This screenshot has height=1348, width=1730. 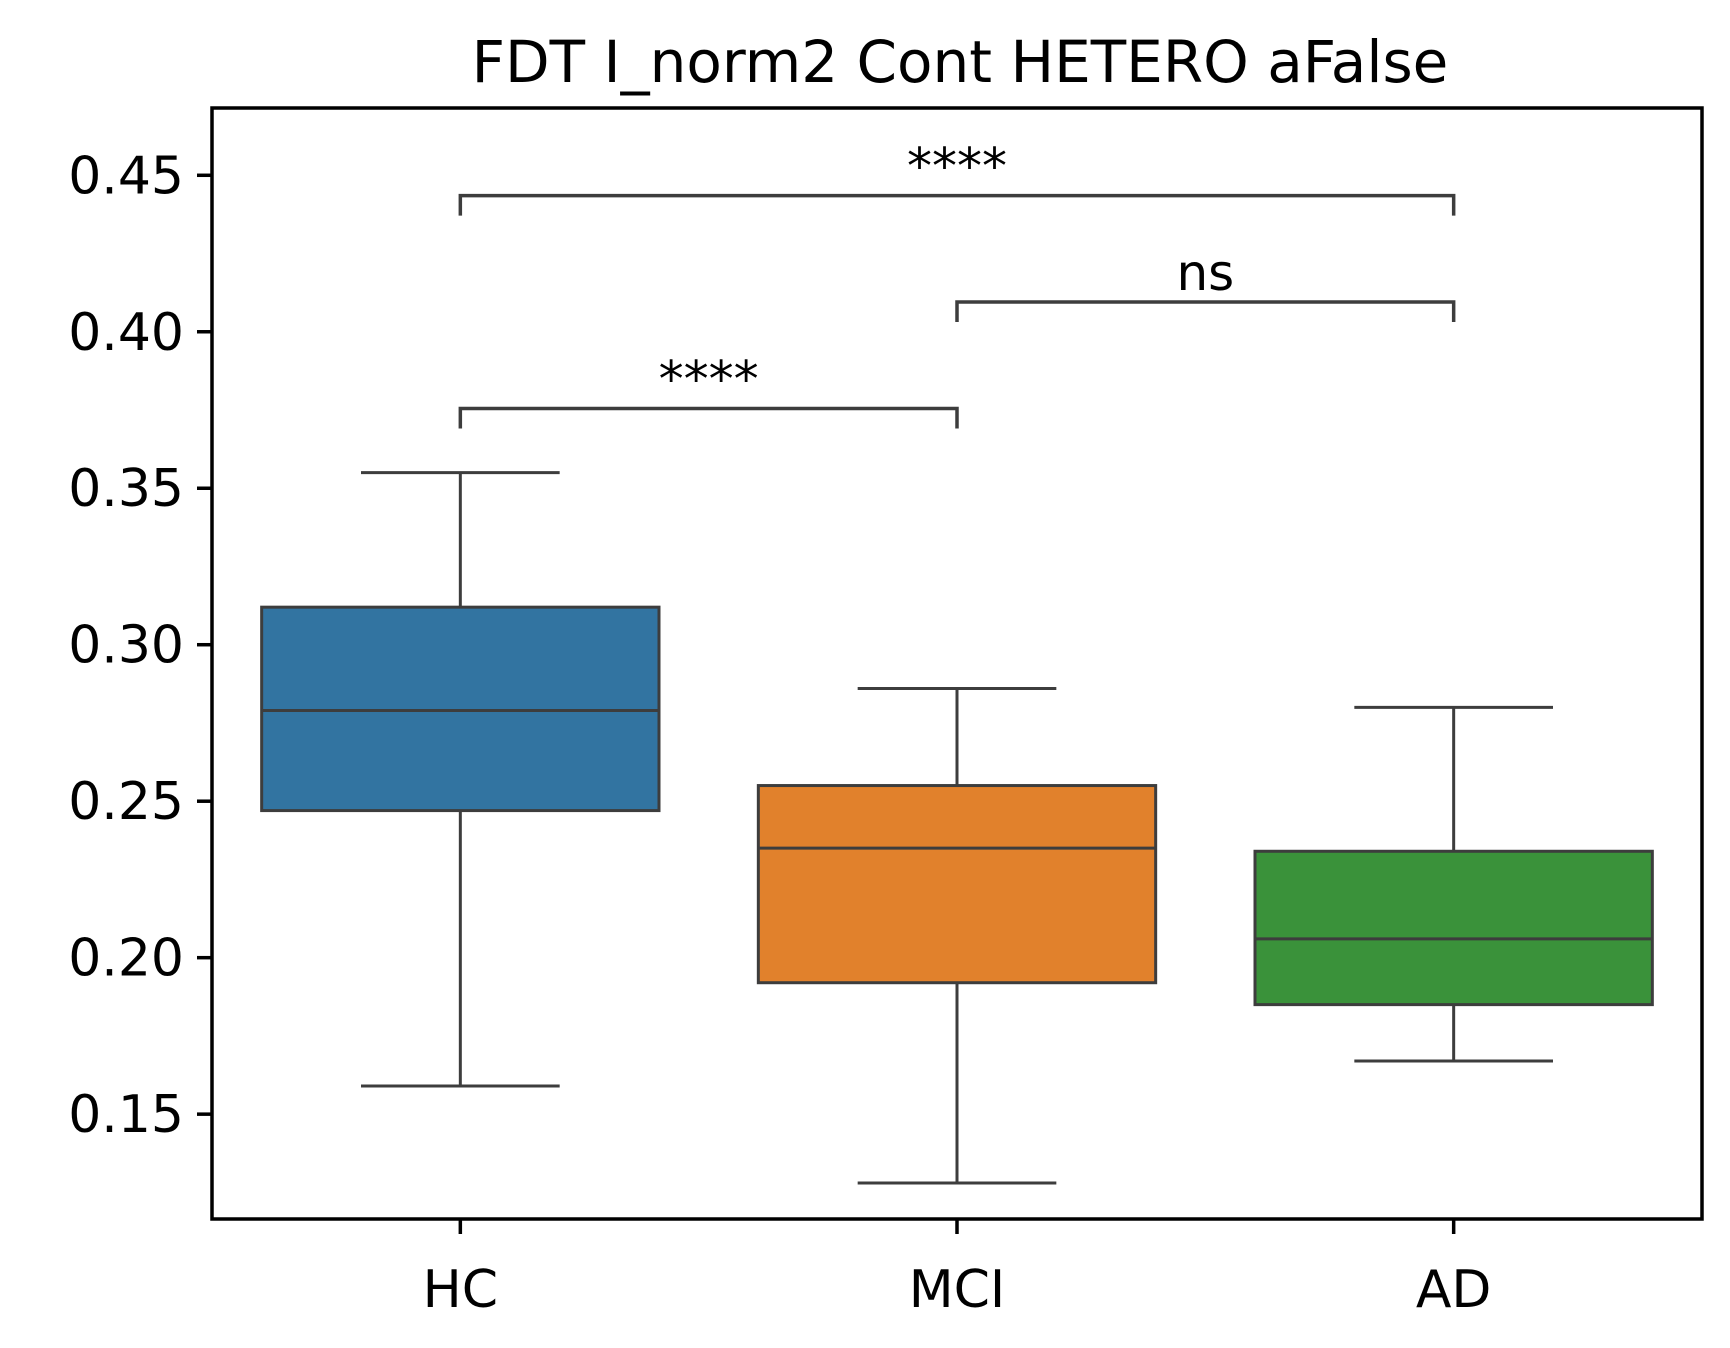 What do you see at coordinates (126, 802) in the screenshot?
I see `y-tick-label: 0.25` at bounding box center [126, 802].